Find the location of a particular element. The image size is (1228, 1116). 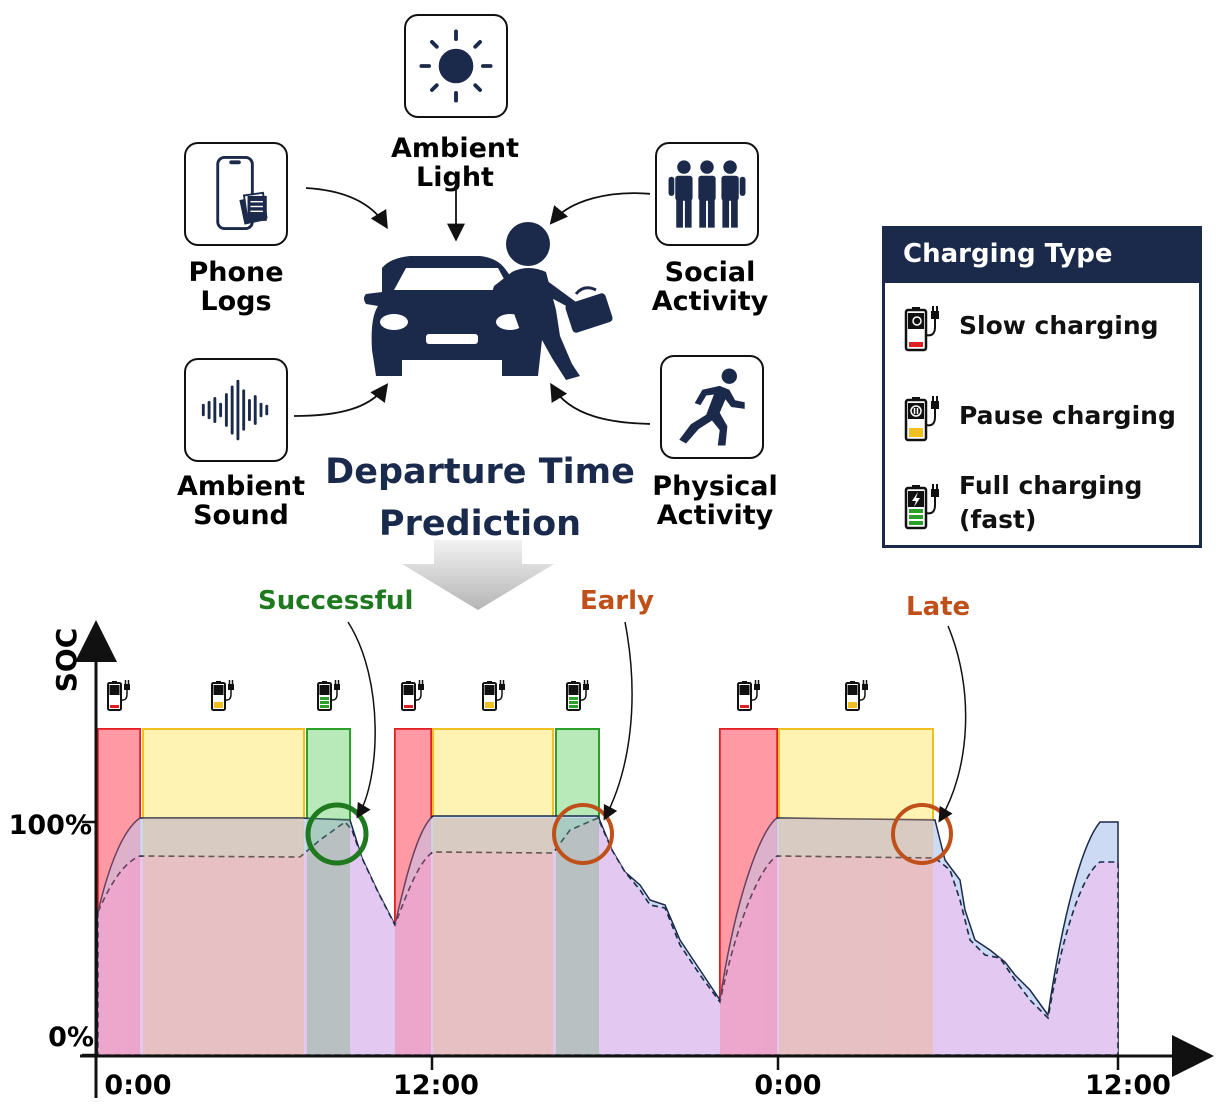

window-battery-icons is located at coordinates (487, 695).